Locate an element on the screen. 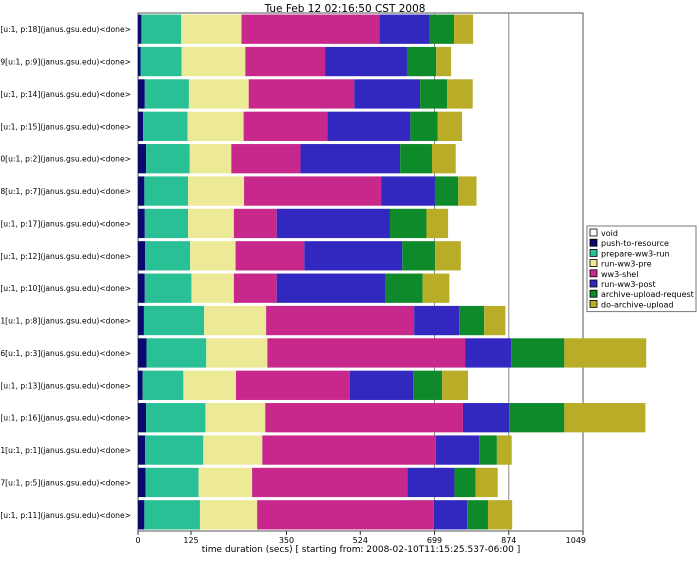 Image resolution: width=700 pixels, height=562 pixels. category-label: p38[u:1, p:17](janus.gsu.edu)<done> is located at coordinates (65, 223).